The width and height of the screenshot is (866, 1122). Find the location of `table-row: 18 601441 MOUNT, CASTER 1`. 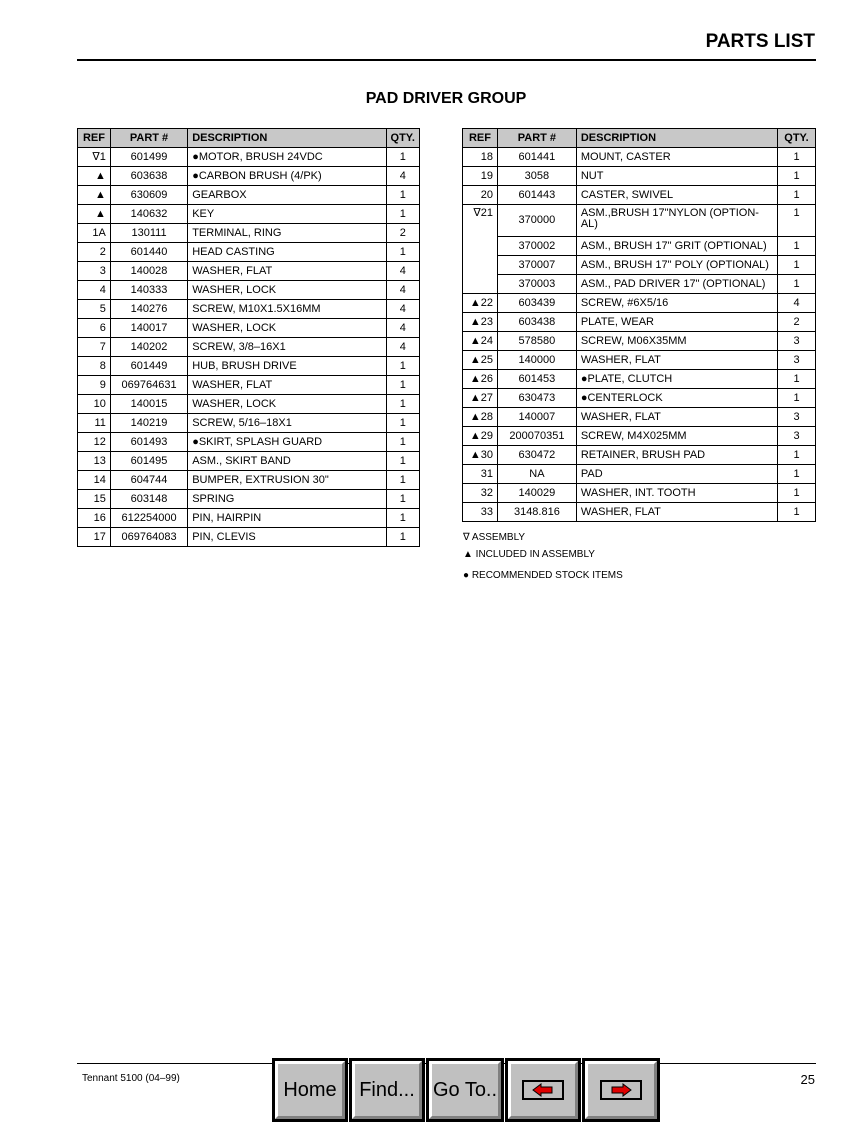

table-row: 18 601441 MOUNT, CASTER 1 is located at coordinates (639, 157).